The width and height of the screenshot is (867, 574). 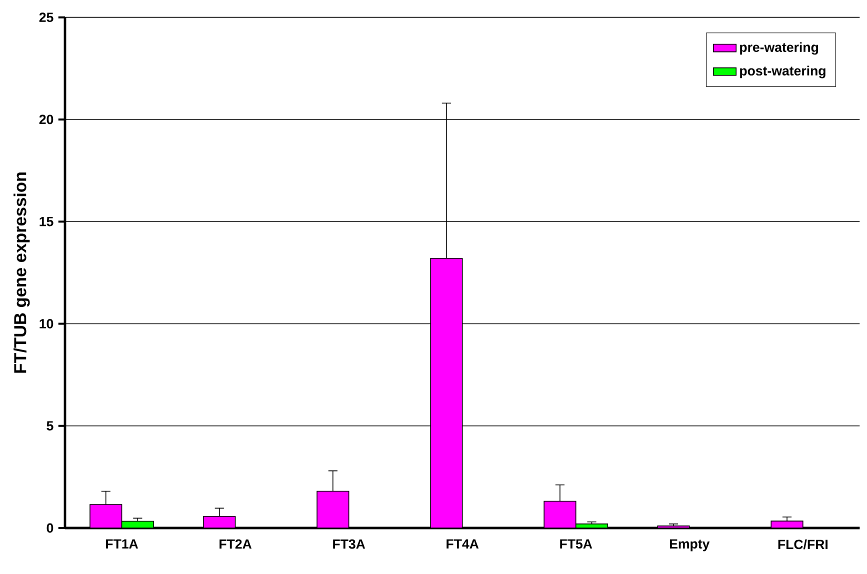 I want to click on y-tick-label: 25, so click(x=46, y=17).